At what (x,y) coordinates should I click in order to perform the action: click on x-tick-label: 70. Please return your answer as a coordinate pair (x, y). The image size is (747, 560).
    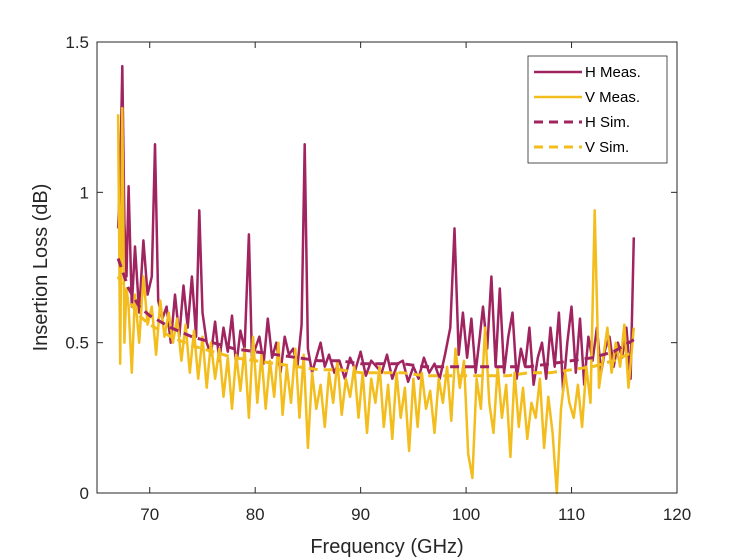
    Looking at the image, I should click on (149, 514).